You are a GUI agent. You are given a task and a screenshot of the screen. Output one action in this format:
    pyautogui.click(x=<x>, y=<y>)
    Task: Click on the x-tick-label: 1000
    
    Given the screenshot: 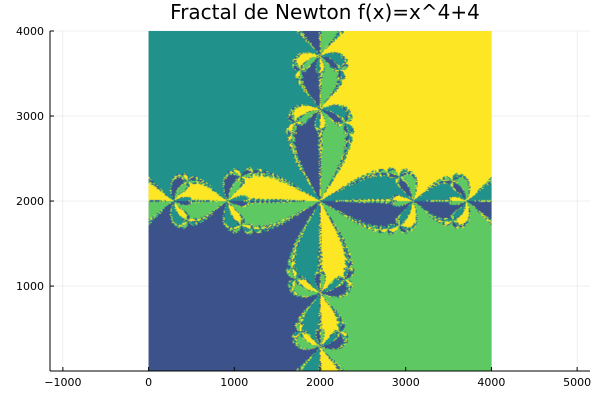 What is the action you would take?
    pyautogui.click(x=234, y=382)
    